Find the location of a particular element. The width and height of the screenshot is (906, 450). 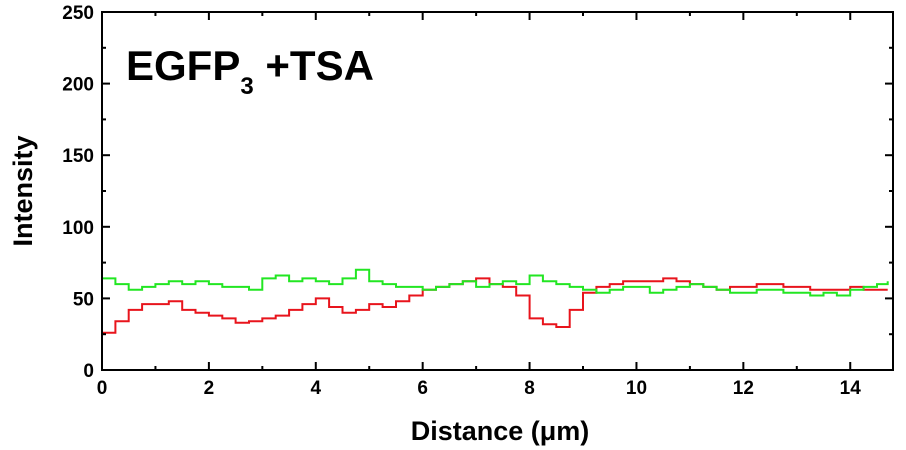

y-tick-label: 250 is located at coordinates (78, 13).